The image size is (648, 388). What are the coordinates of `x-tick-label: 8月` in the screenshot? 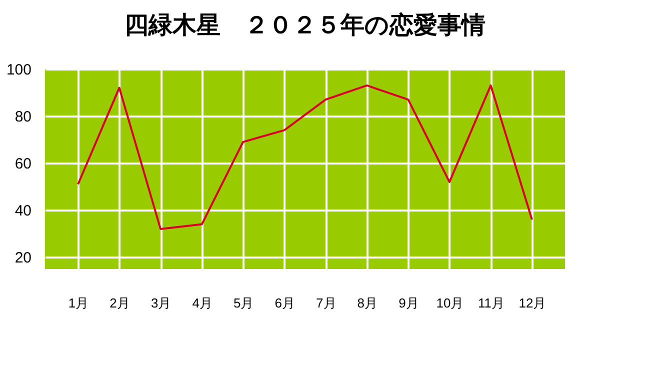 It's located at (367, 303).